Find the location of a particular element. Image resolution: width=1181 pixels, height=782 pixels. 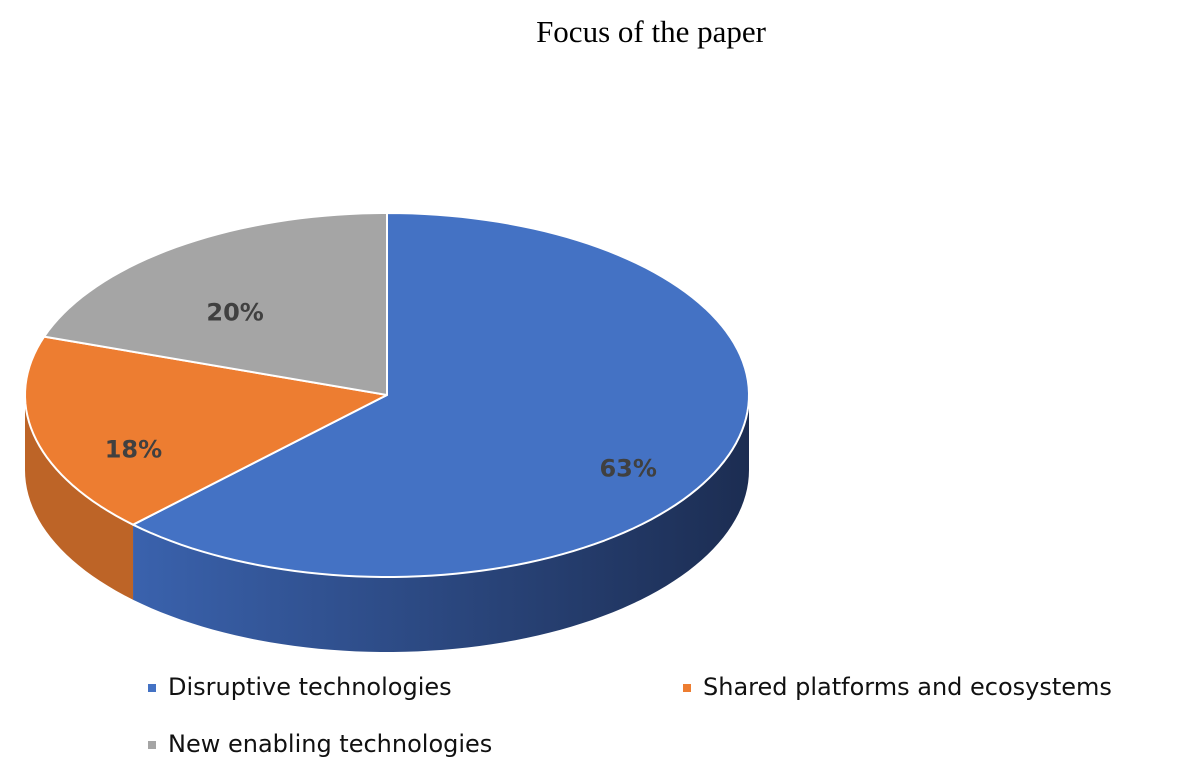

legend-label: Shared platforms and ecosystems is located at coordinates (907, 687).